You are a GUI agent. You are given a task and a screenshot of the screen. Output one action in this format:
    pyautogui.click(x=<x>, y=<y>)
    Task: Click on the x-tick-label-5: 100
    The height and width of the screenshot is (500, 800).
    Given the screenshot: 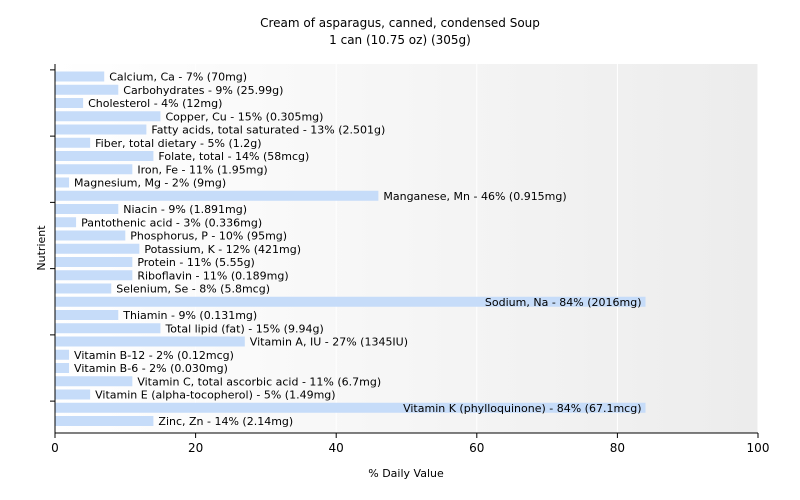 What is the action you would take?
    pyautogui.click(x=758, y=448)
    